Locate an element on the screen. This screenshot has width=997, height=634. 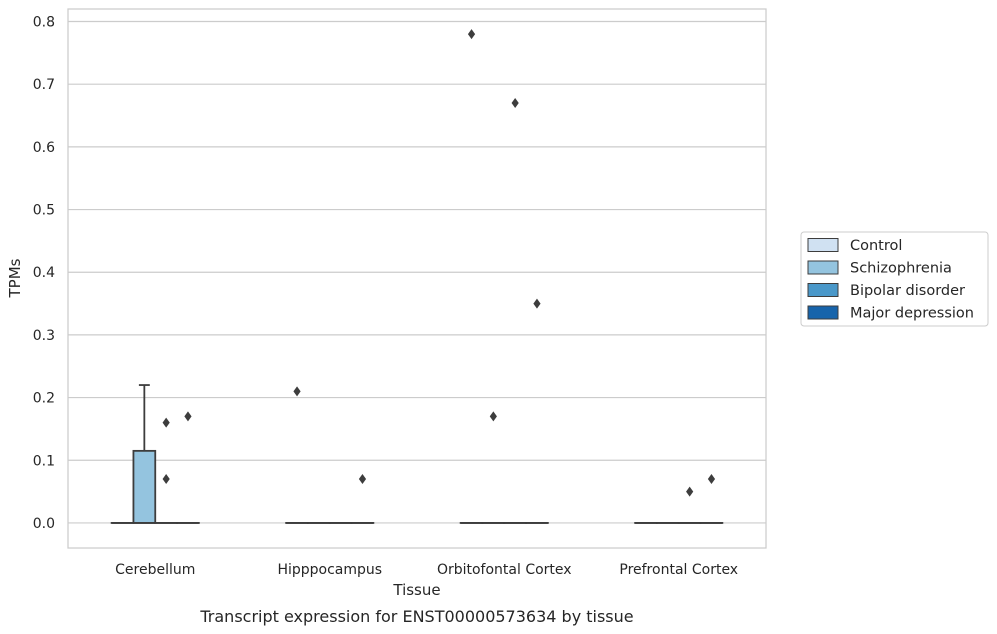
y-tick-label: 0.8 is located at coordinates (44, 23).